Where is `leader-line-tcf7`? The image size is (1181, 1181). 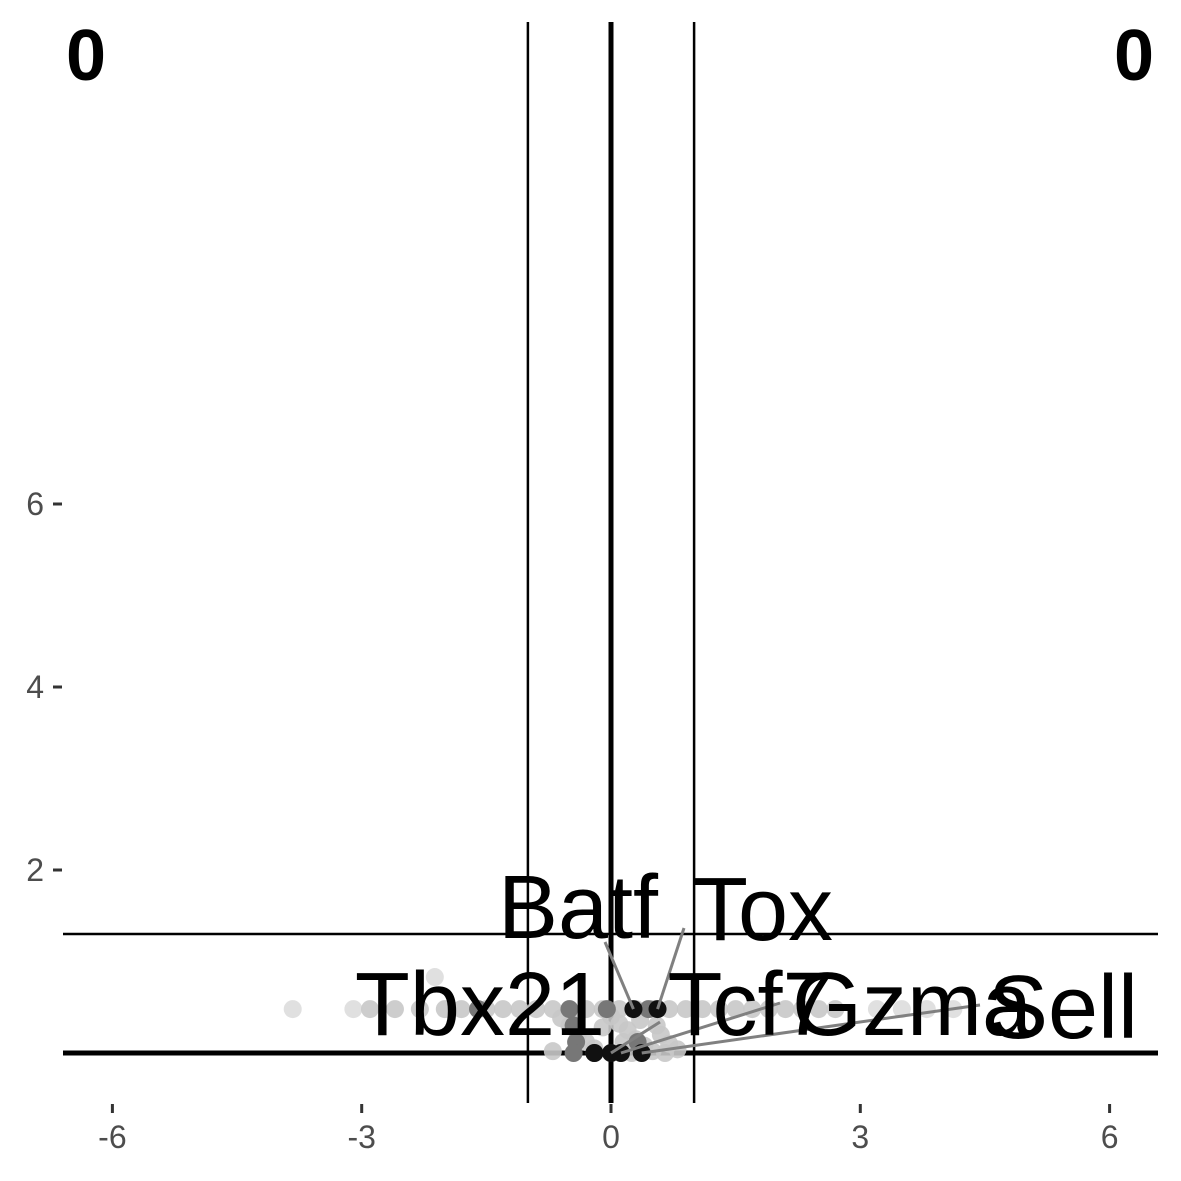 leader-line-tcf7 is located at coordinates (635, 1037).